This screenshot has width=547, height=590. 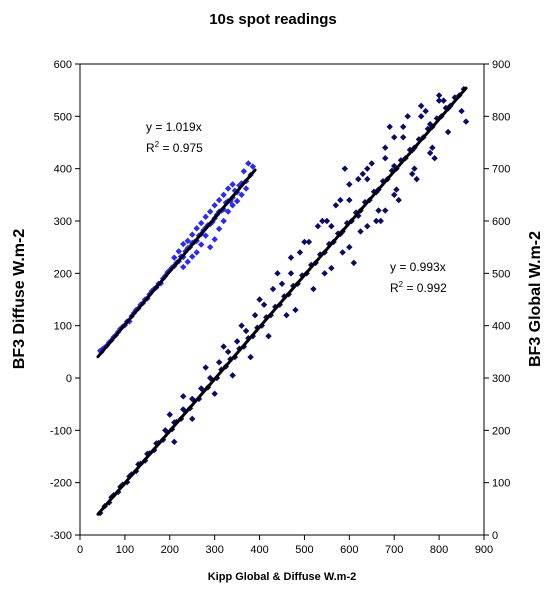 I want to click on annotation-global: y = 0.993x R2 = 0.992, so click(x=418, y=277).